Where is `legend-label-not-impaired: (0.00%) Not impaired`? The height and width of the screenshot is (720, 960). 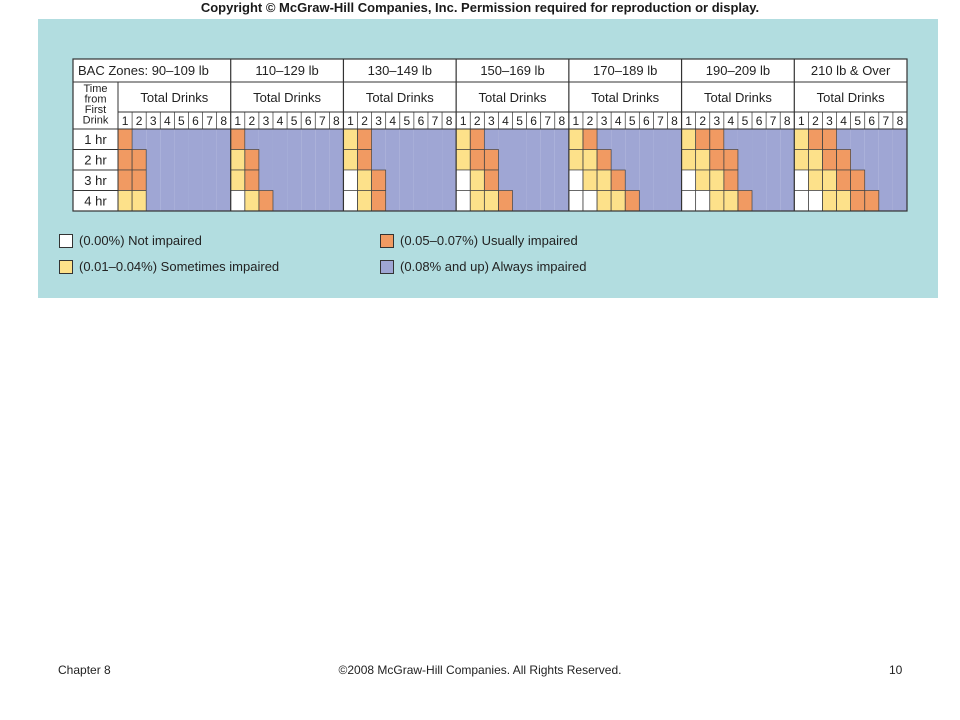
legend-label-not-impaired: (0.00%) Not impaired is located at coordinates (140, 240).